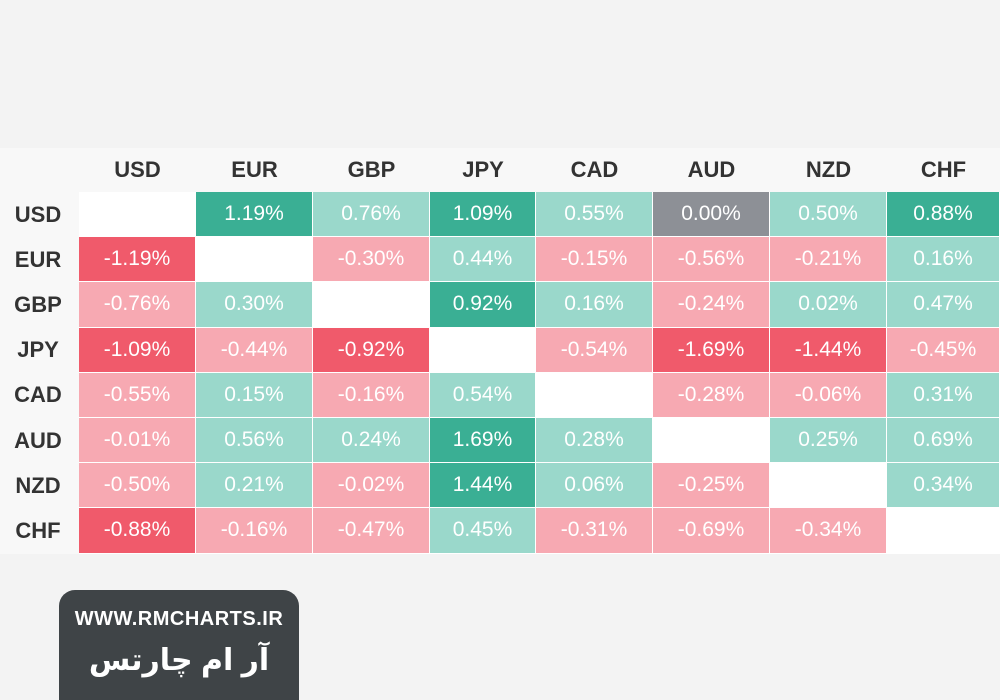 The width and height of the screenshot is (1000, 700). What do you see at coordinates (38, 485) in the screenshot?
I see `row-header-nzd: NZD` at bounding box center [38, 485].